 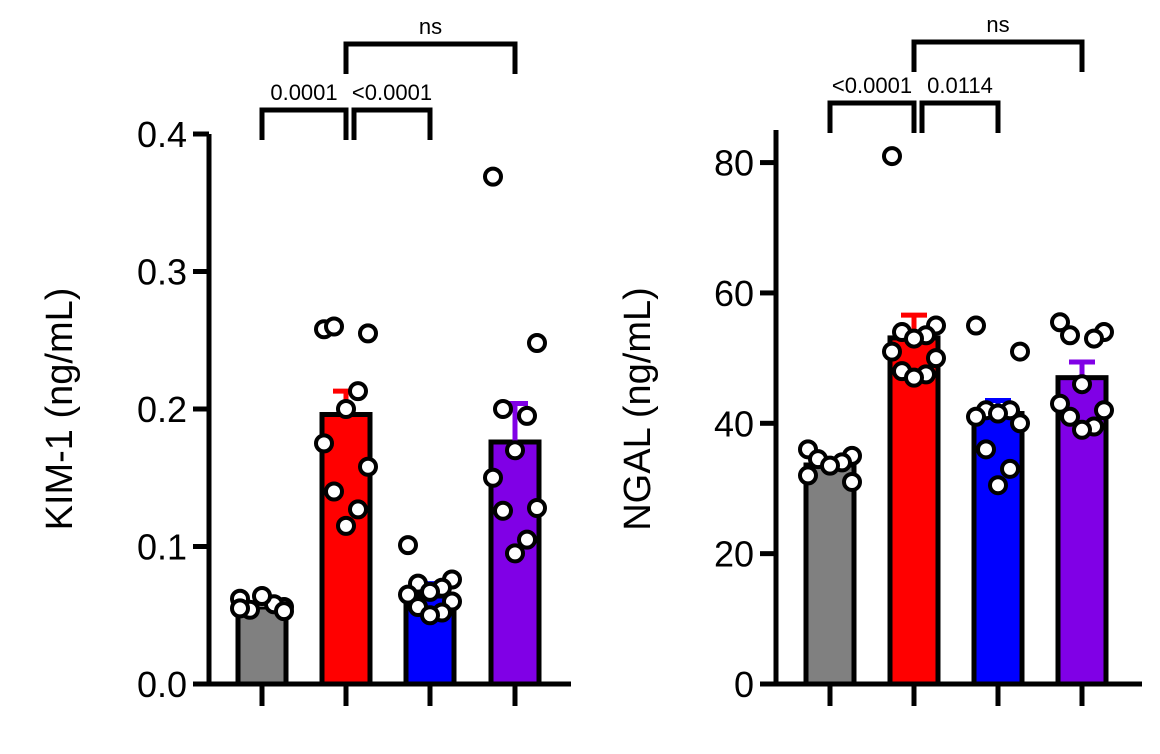 I want to click on y-tick-label: 0.4, so click(x=162, y=134).